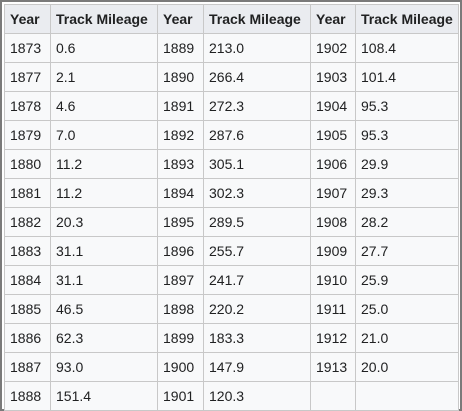  What do you see at coordinates (180, 164) in the screenshot?
I see `cell-year: 1893` at bounding box center [180, 164].